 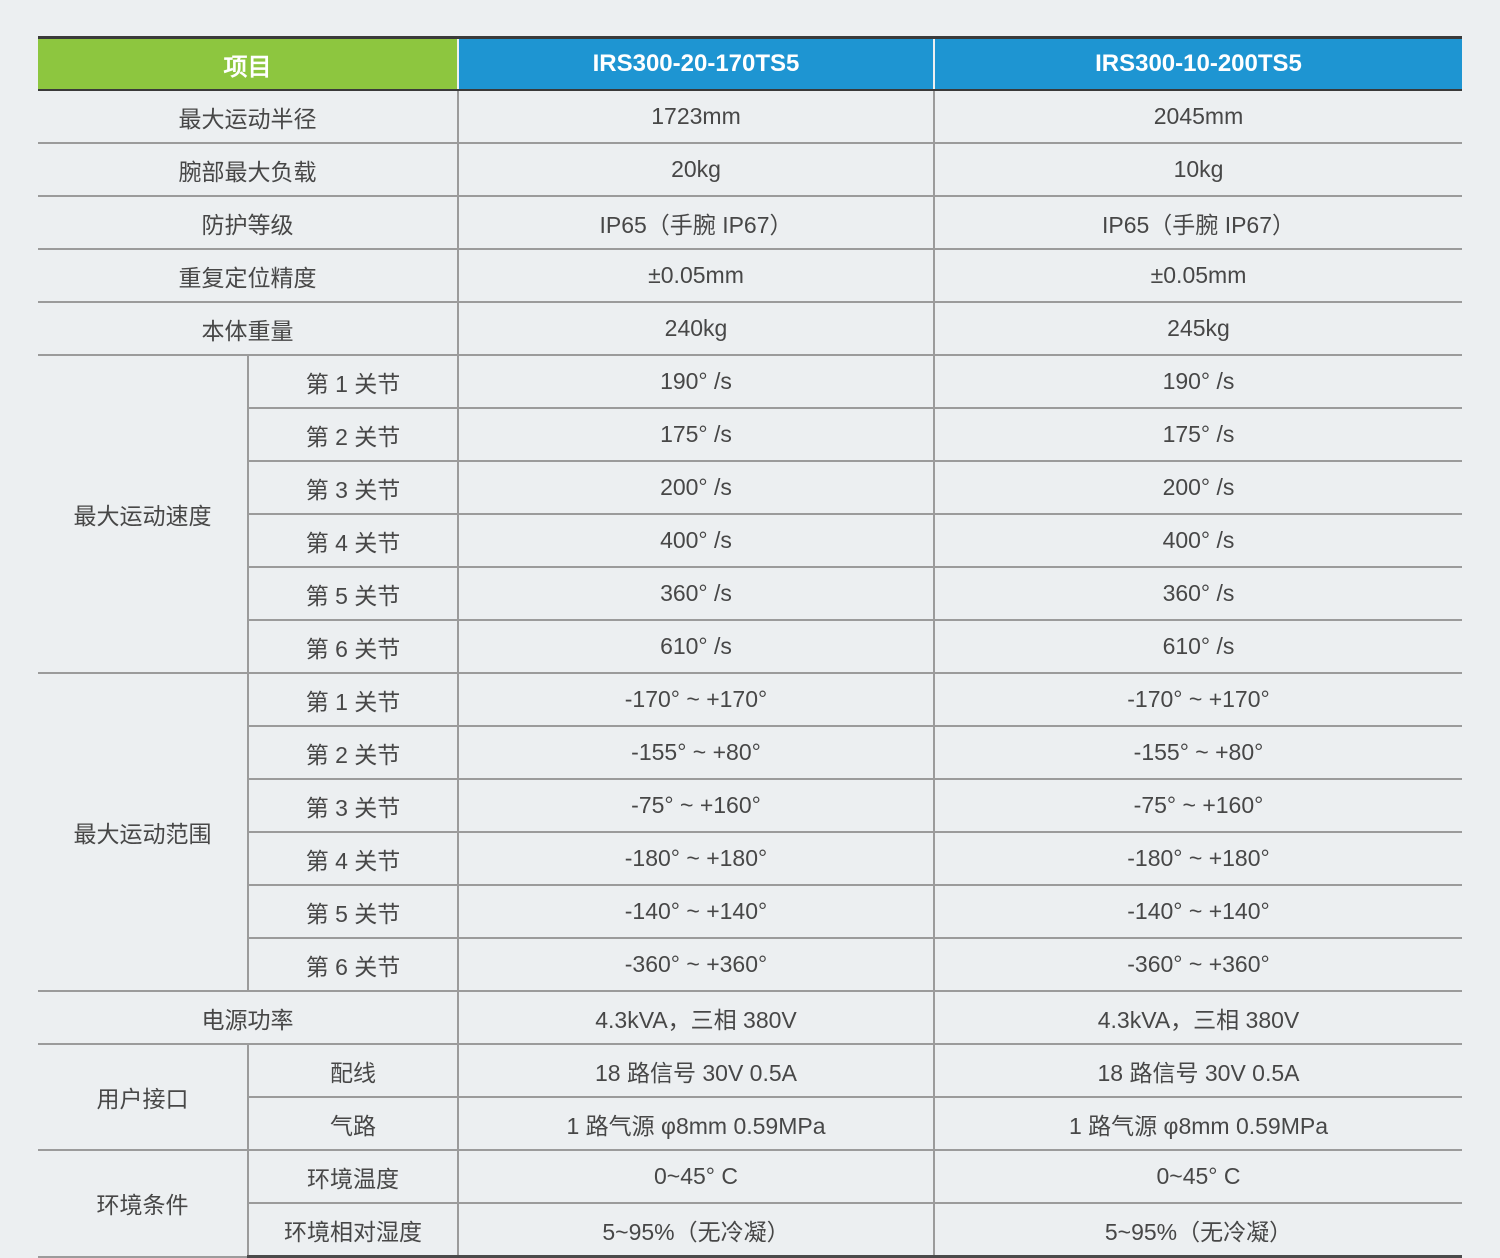 What do you see at coordinates (1197, 116) in the screenshot?
I see `cell-value: 2045mm` at bounding box center [1197, 116].